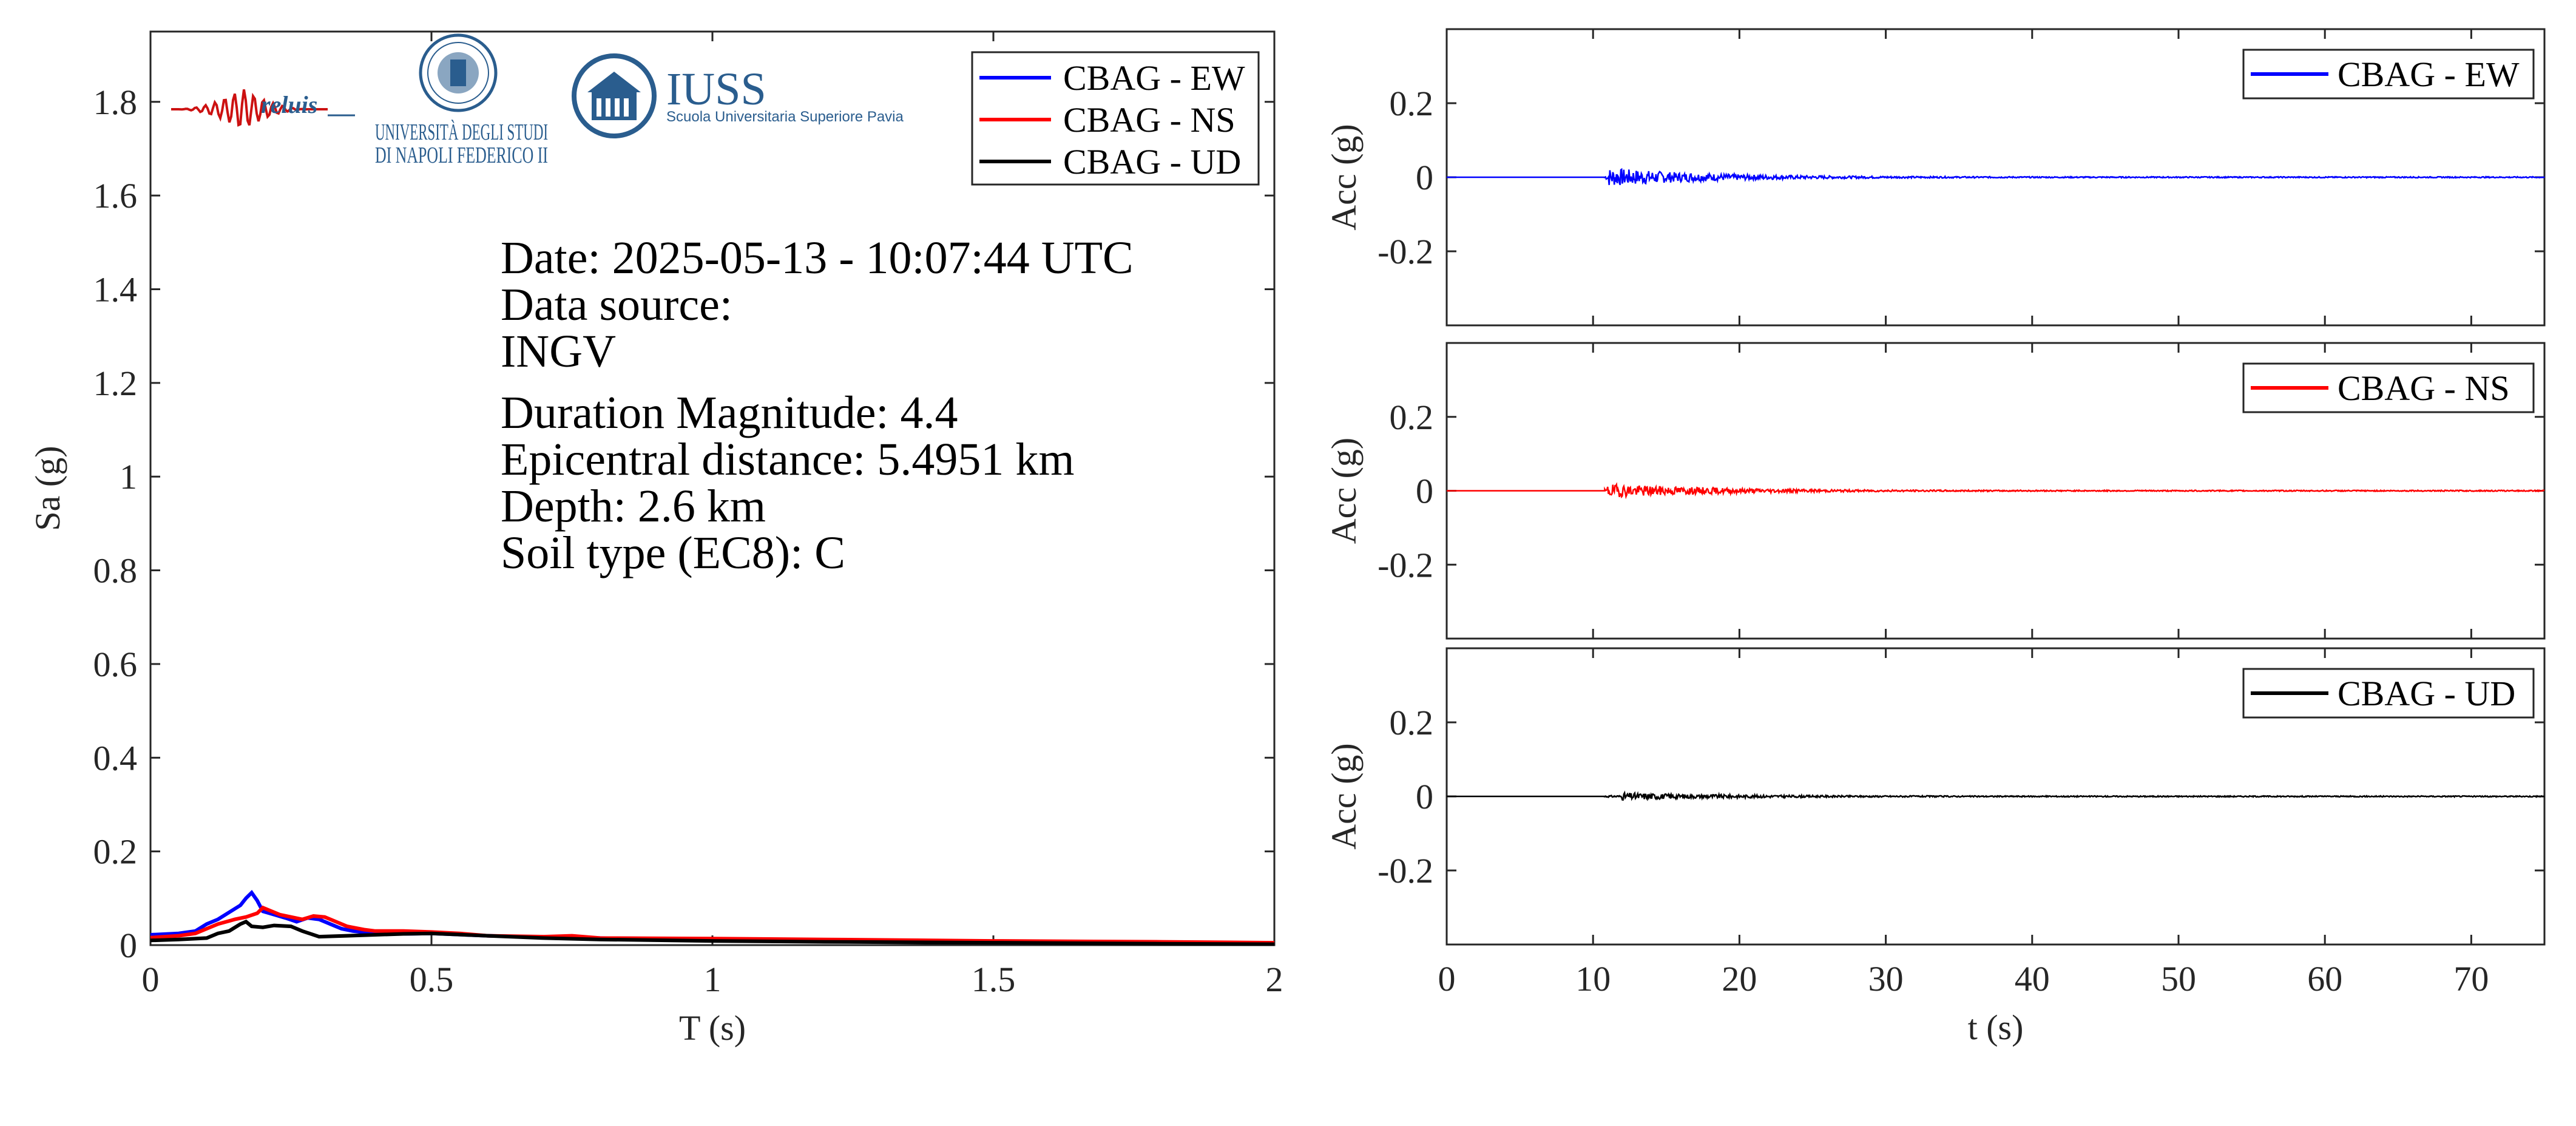 This screenshot has width=2576, height=1126. Describe the element at coordinates (2032, 979) in the screenshot. I see `x-tick-label: 40` at that location.